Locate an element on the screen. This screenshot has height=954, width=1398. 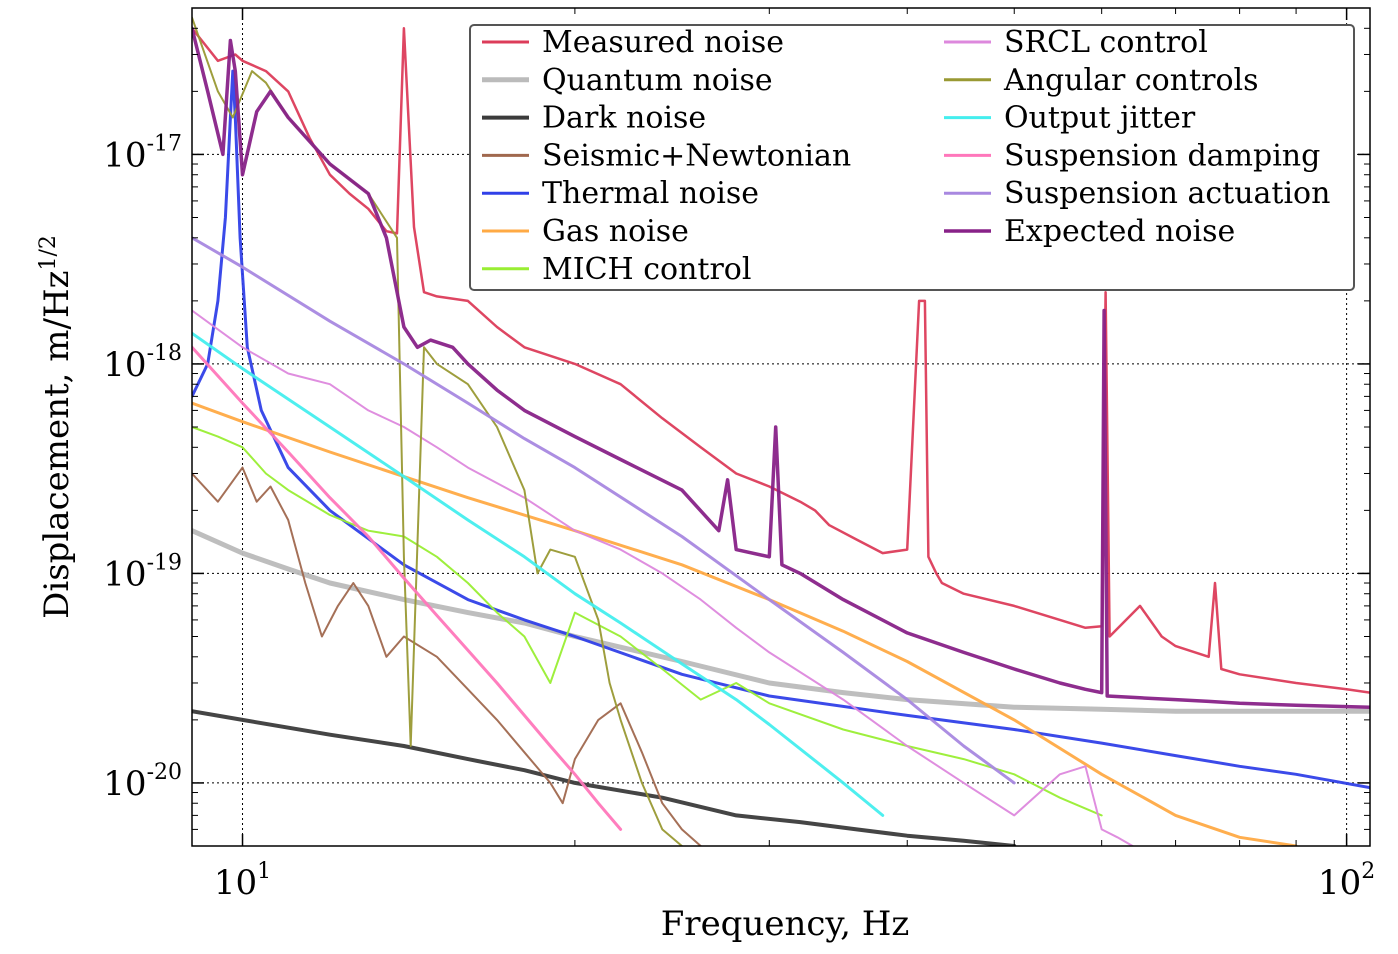
legend-label-srcl-control: SRCL control is located at coordinates (1106, 42).